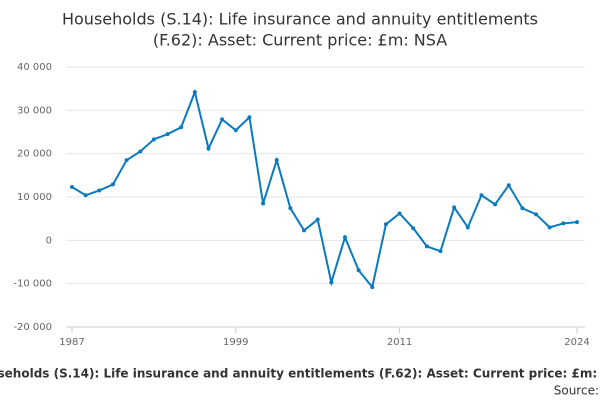  Describe the element at coordinates (32, 284) in the screenshot. I see `y-tick-label: -10 000` at that location.